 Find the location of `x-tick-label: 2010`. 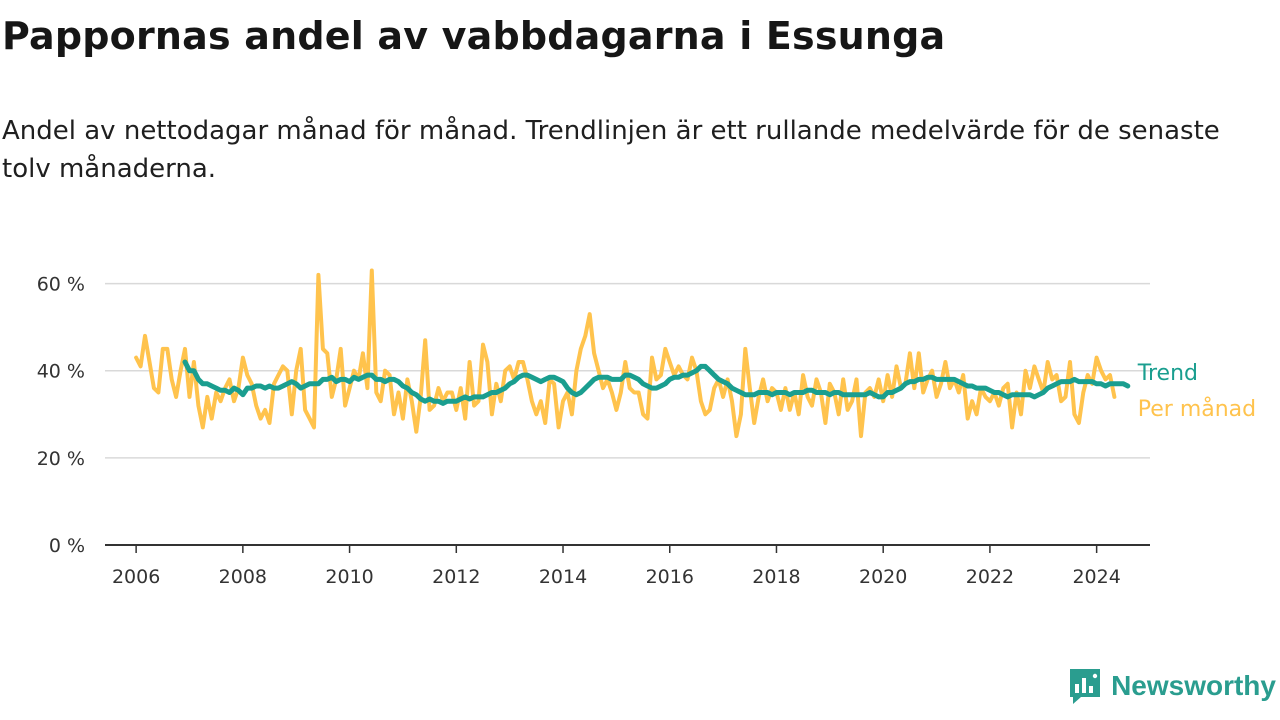

x-tick-label: 2010 is located at coordinates (349, 577).